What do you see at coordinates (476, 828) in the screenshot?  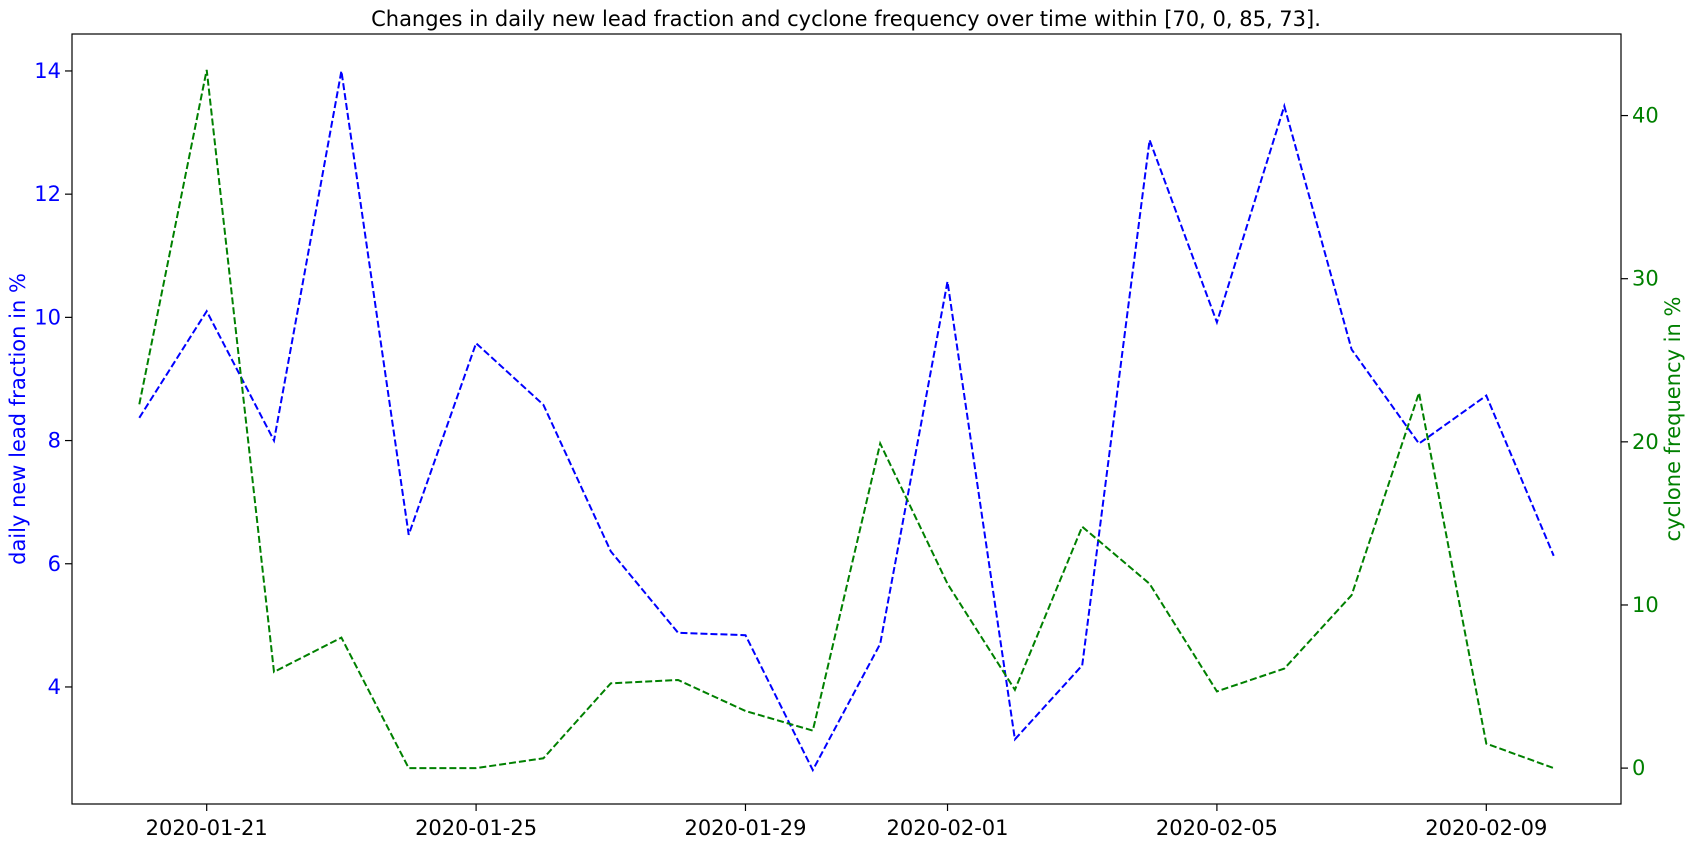 I see `x-tick-label: 2020-01-25` at bounding box center [476, 828].